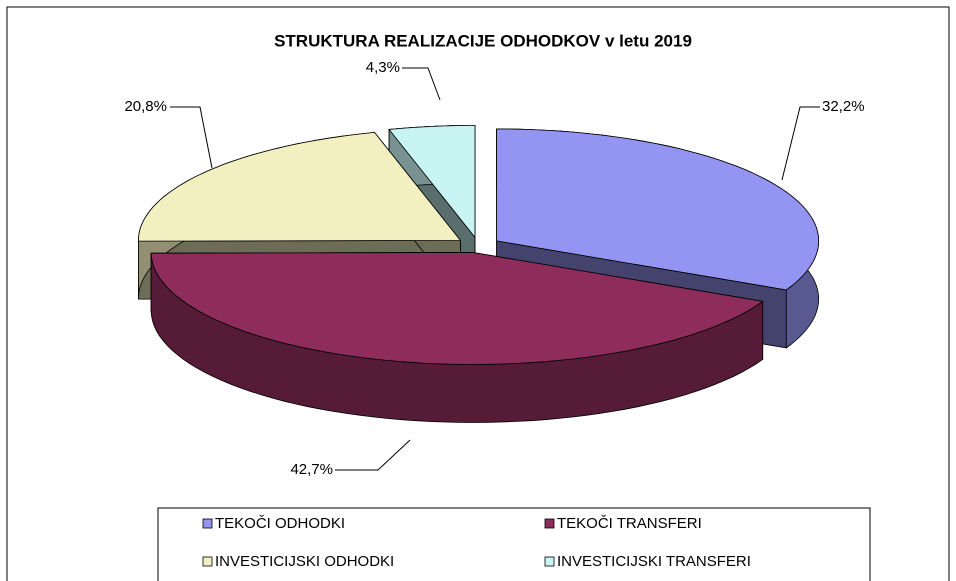  Describe the element at coordinates (654, 561) in the screenshot. I see `legend-label: INVESTICIJSKI TRANSFERI` at that location.